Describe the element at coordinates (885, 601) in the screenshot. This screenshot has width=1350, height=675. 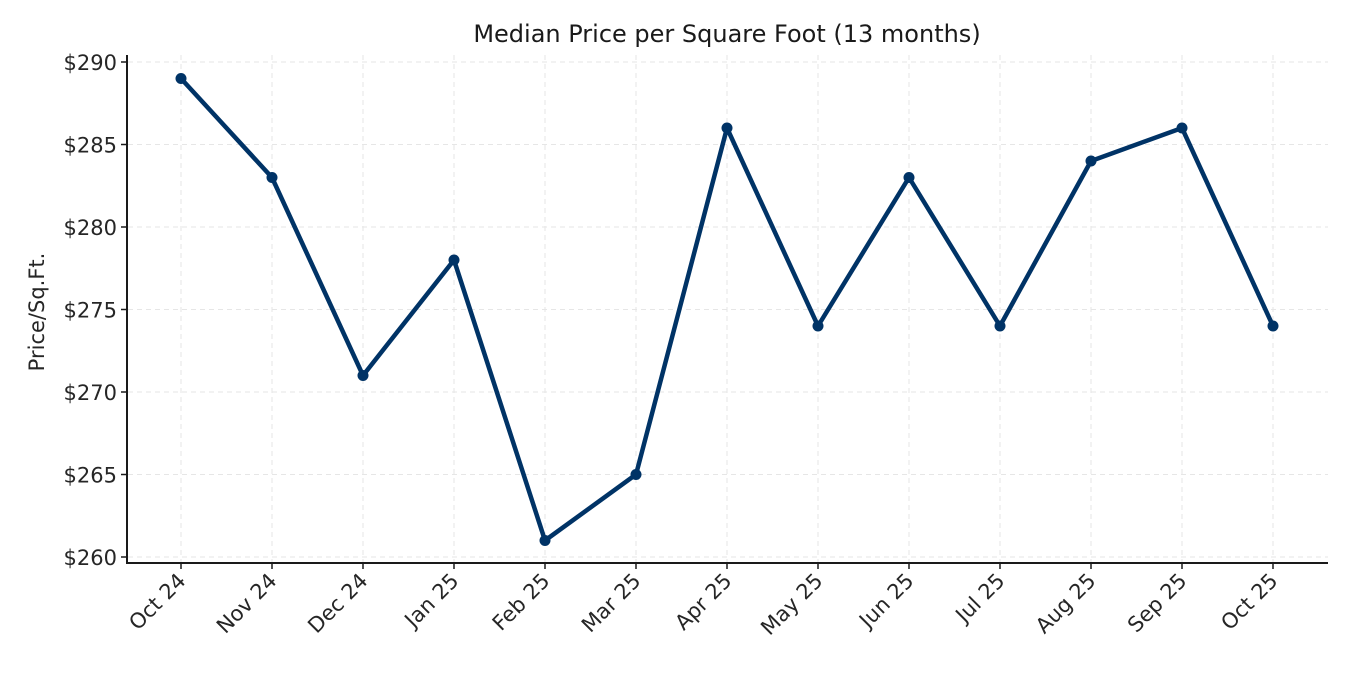
I see `x-tick-label: Jun 25` at that location.